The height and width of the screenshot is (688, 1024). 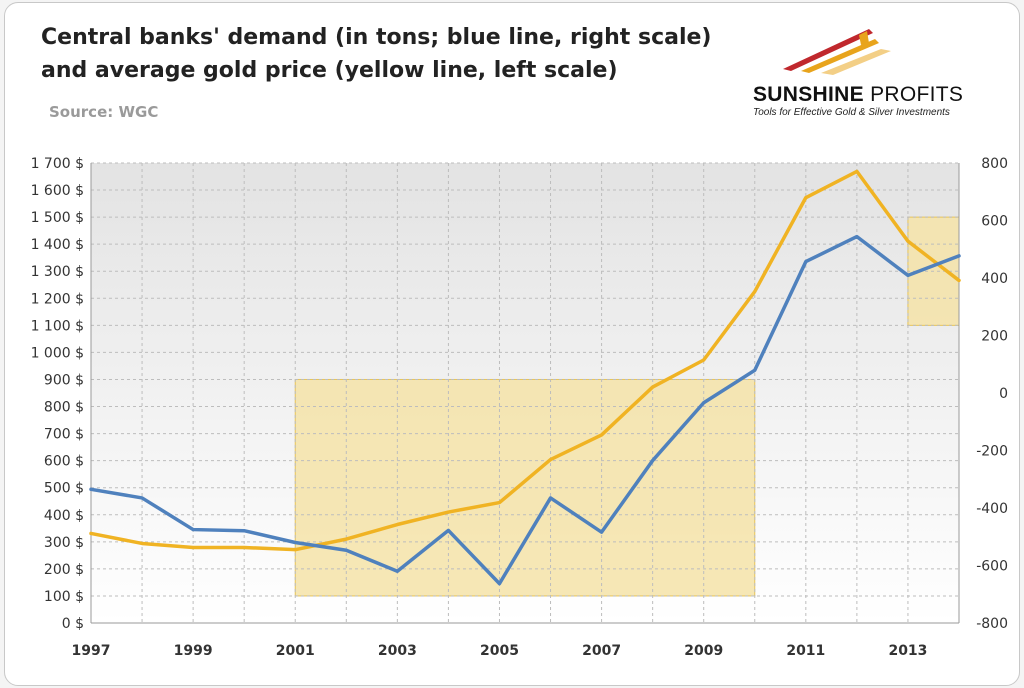 I want to click on right-tick-label: 600, so click(x=994, y=222).